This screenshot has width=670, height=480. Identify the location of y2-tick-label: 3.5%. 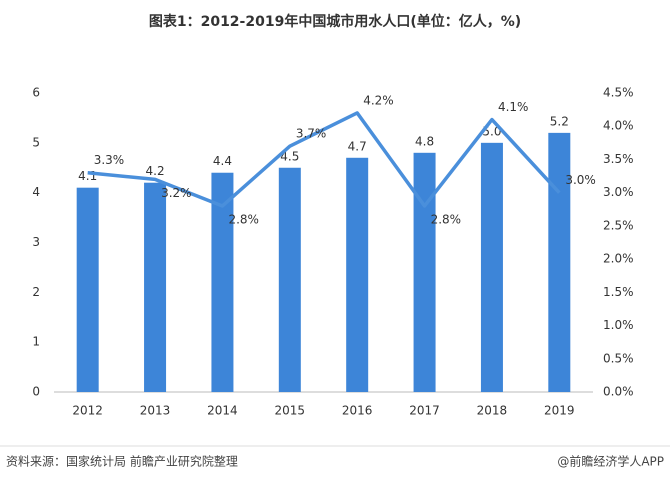
(618, 159).